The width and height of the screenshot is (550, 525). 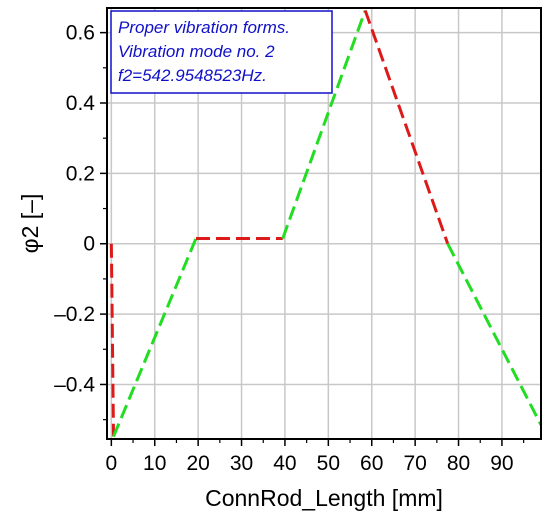 I want to click on x-tick-label: 50, so click(x=328, y=463).